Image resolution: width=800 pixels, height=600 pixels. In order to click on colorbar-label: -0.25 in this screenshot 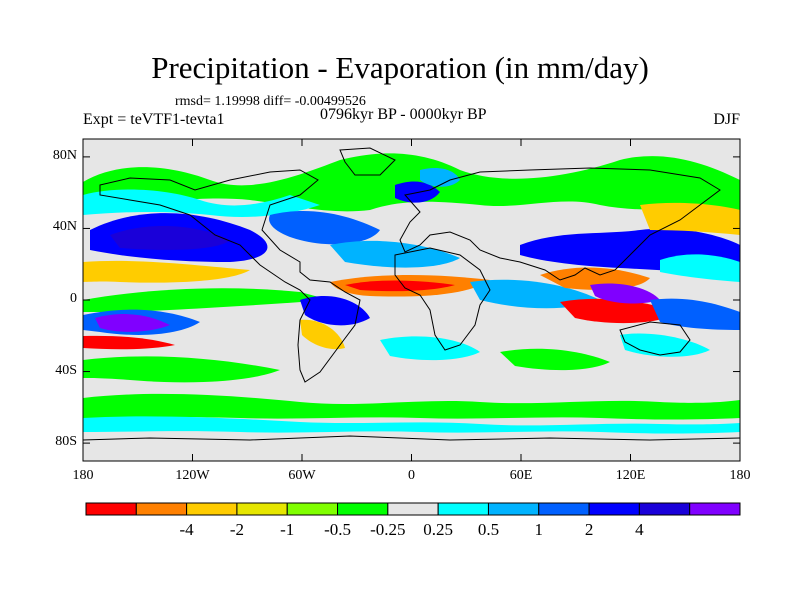, I will do `click(388, 529)`.